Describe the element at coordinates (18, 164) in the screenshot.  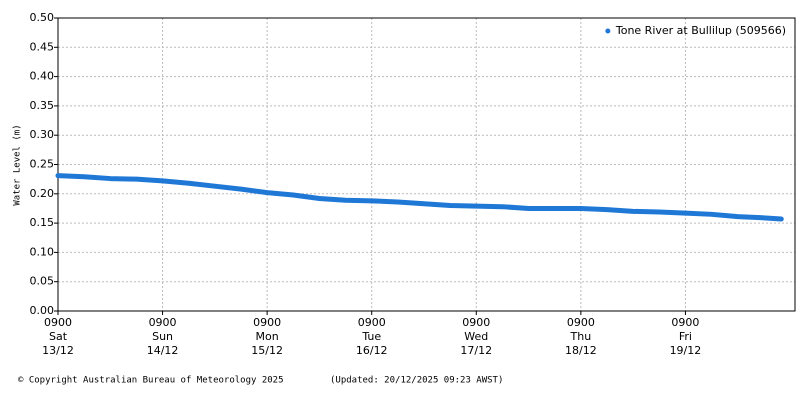
I see `y-axis-label: Water Level (m)` at that location.